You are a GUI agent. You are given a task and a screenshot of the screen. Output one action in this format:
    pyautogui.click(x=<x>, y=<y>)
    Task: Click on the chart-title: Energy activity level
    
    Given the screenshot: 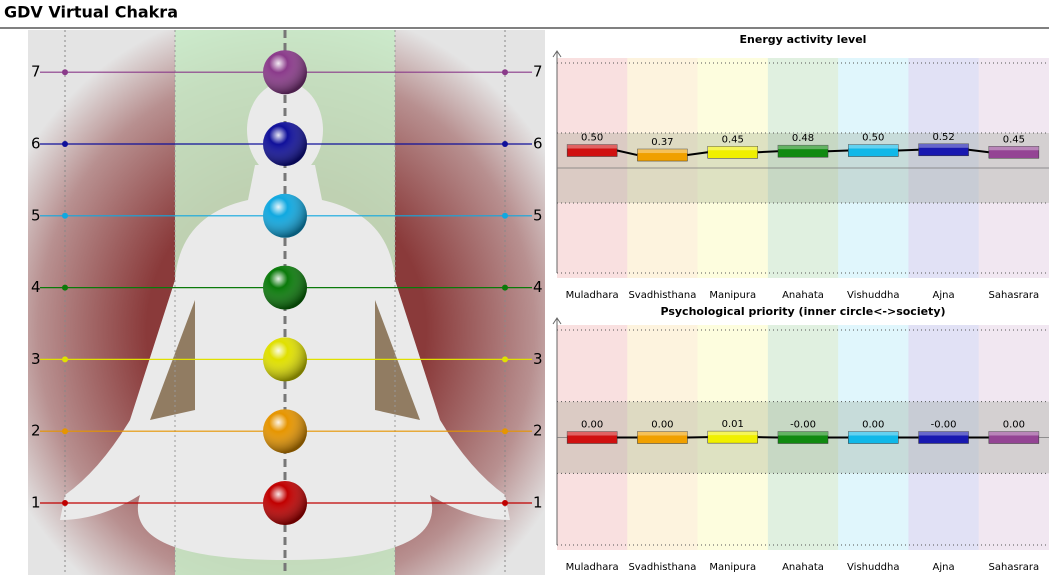 What is the action you would take?
    pyautogui.click(x=803, y=39)
    